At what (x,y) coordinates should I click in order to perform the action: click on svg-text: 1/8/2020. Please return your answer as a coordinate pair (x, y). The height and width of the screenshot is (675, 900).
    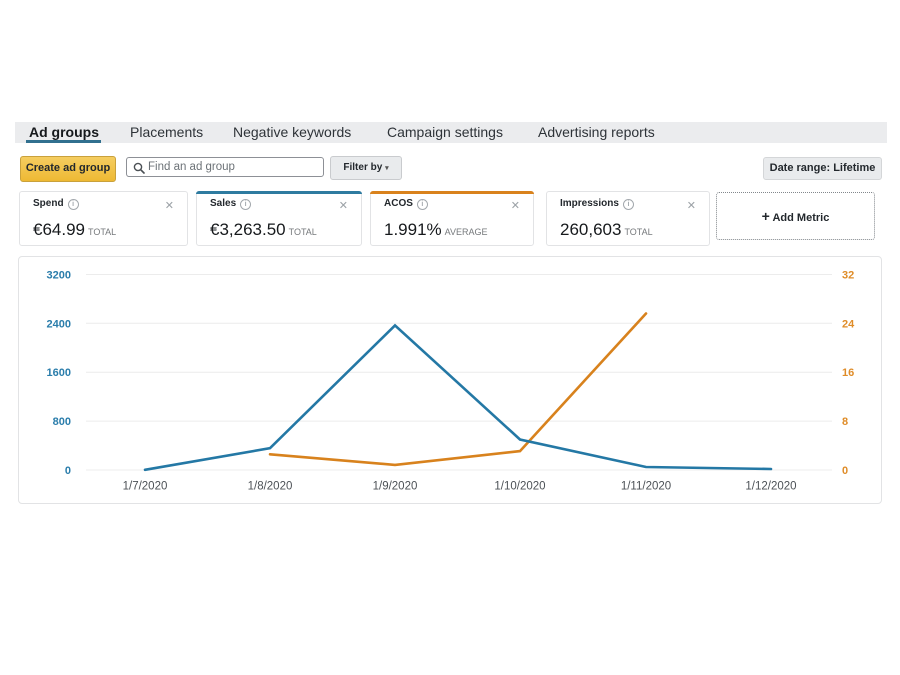
    Looking at the image, I should click on (270, 487).